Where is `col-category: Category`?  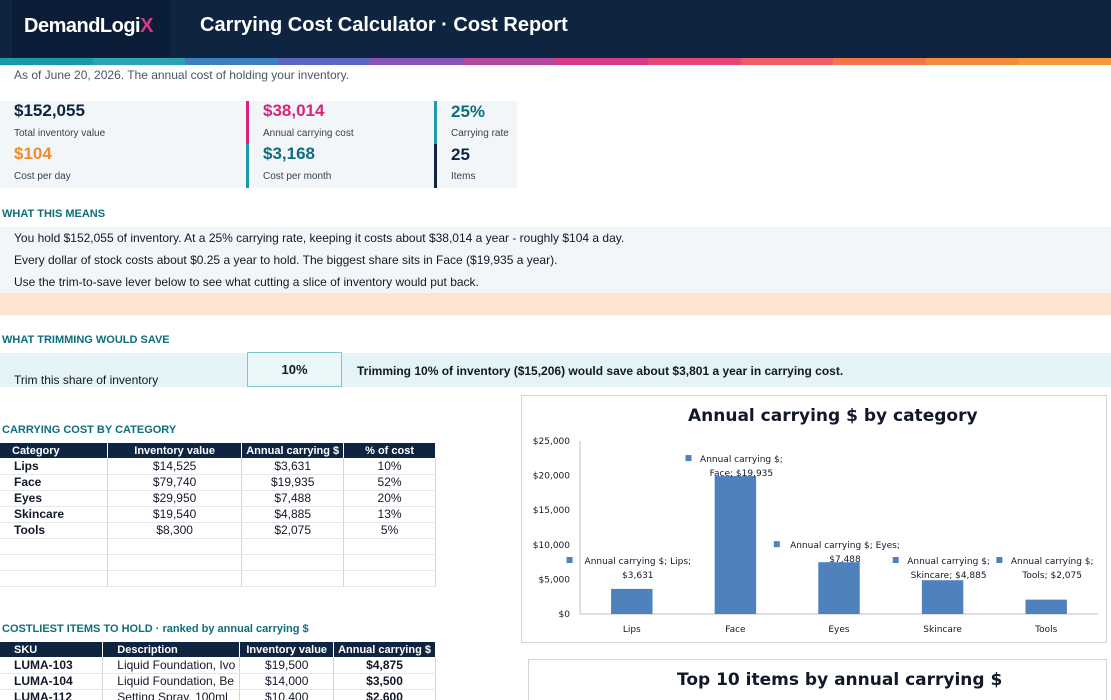 col-category: Category is located at coordinates (54, 450).